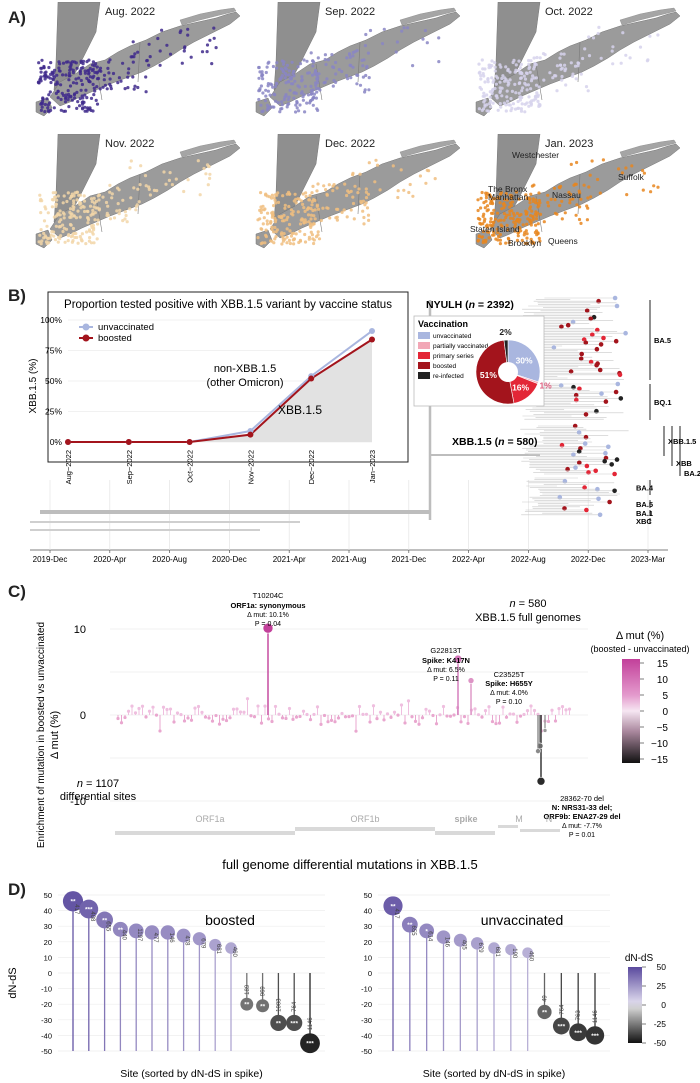 Image resolution: width=700 pixels, height=1083 pixels. I want to click on d-point-significance: **, so click(393, 906).